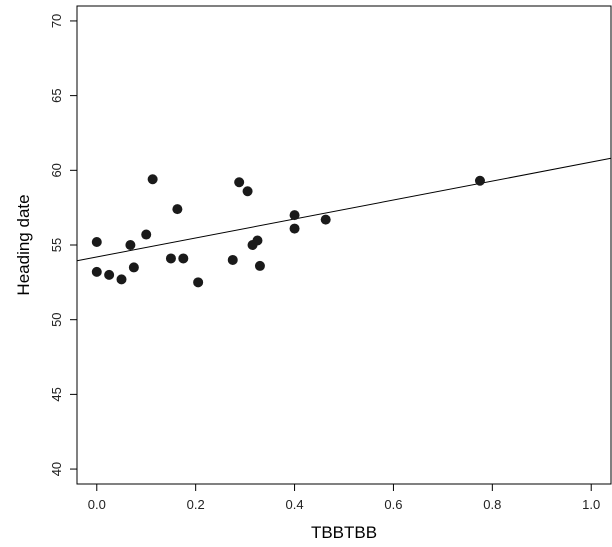 The image size is (612, 547). I want to click on y-tick-label: 70, so click(56, 21).